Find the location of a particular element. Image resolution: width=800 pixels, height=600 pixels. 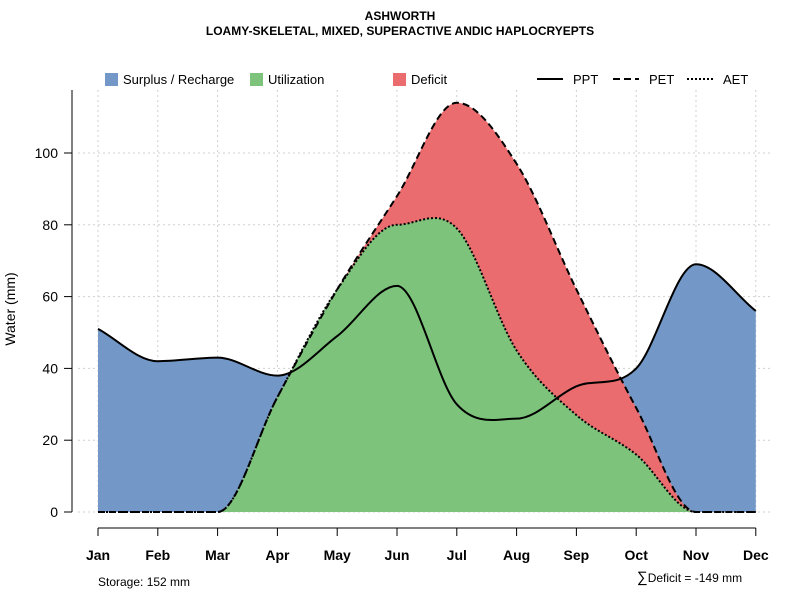

x-tick-label-dec: Dec is located at coordinates (756, 555).